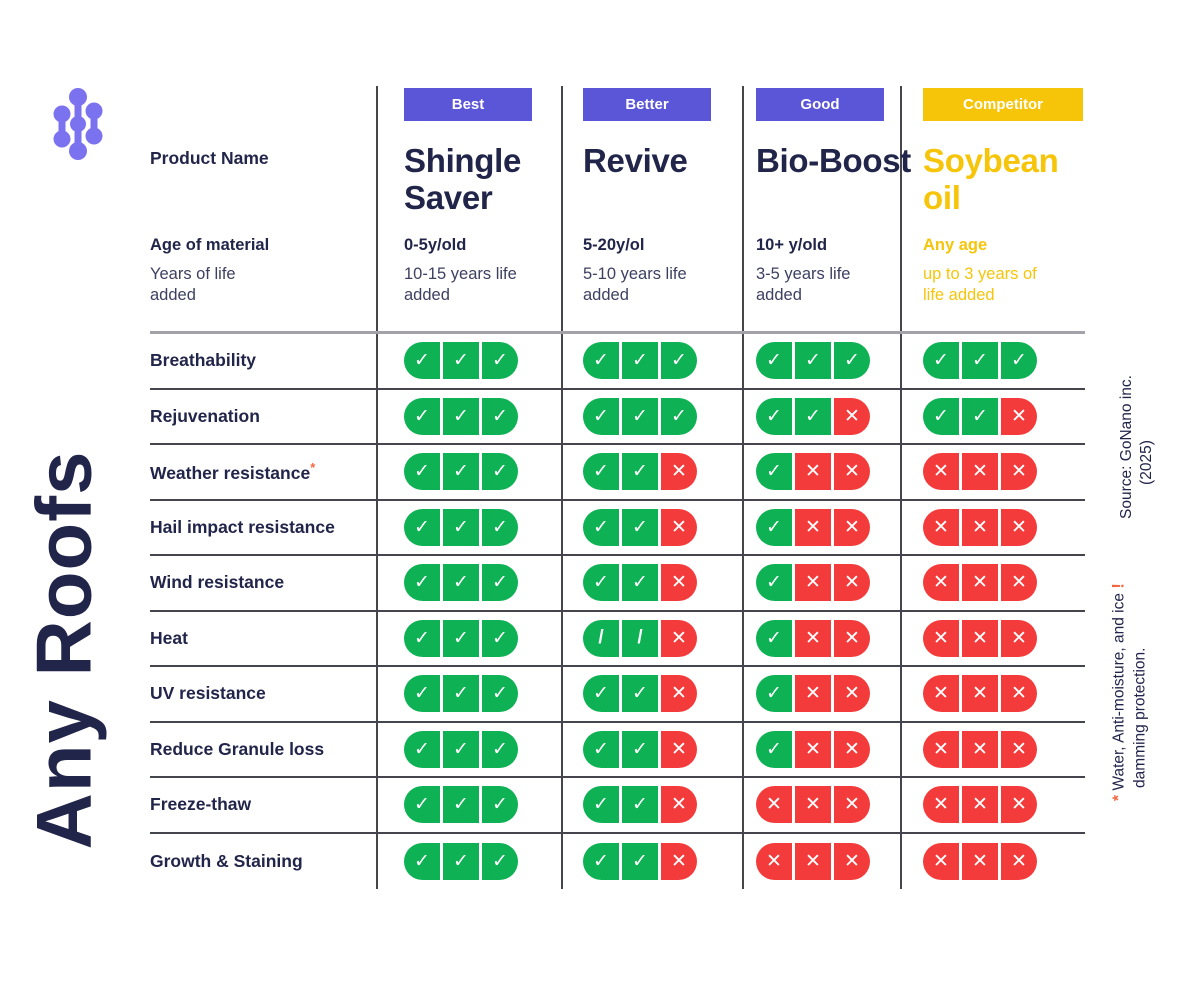 The height and width of the screenshot is (985, 1200). I want to click on age-of-material-label: Age of material, so click(210, 245).